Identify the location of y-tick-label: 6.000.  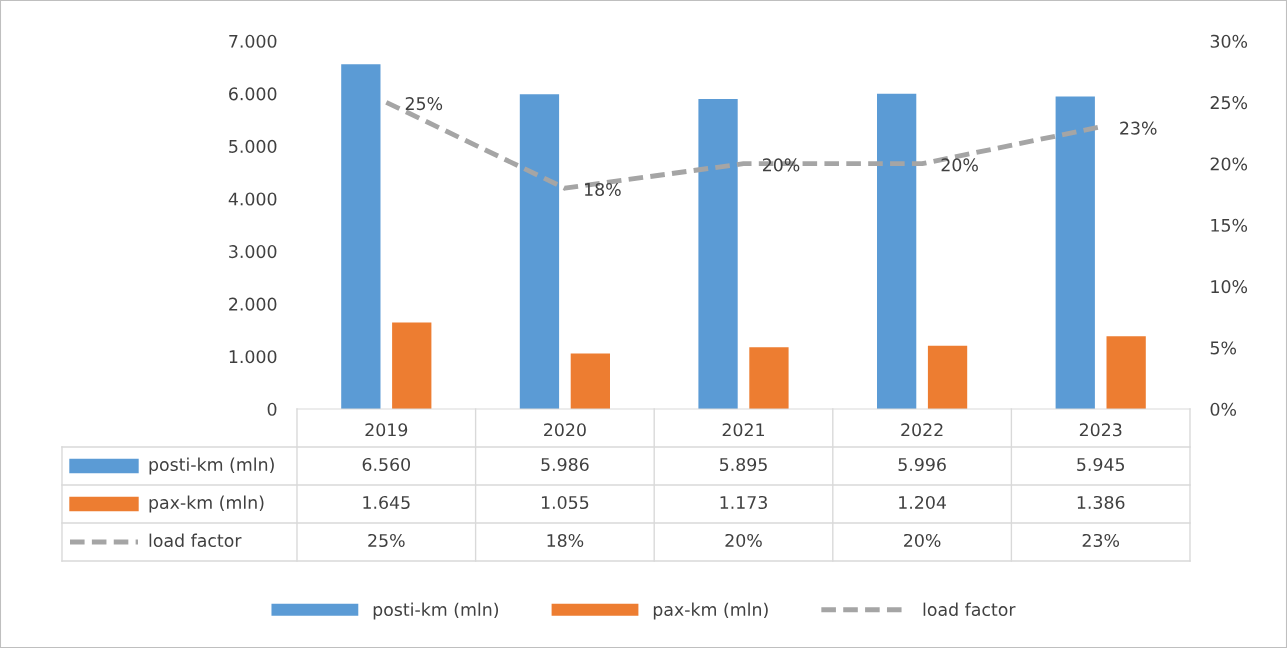
(253, 94).